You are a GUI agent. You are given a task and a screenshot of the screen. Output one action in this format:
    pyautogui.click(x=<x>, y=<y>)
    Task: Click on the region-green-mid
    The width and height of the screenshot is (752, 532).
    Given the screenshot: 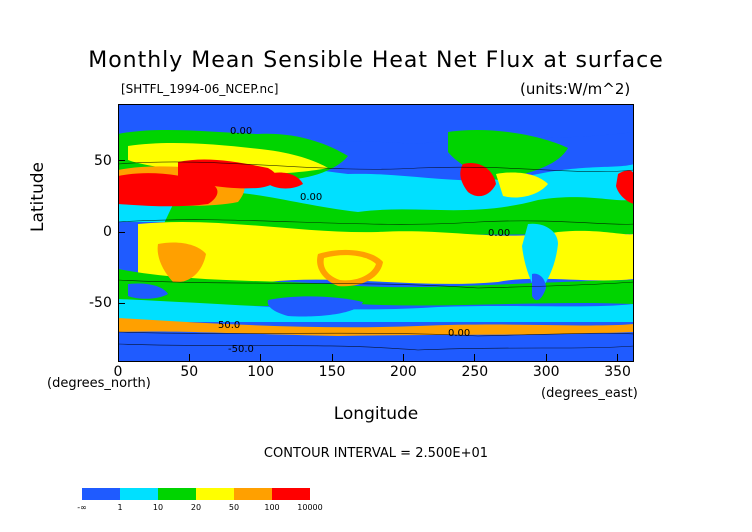 What is the action you would take?
    pyautogui.click(x=396, y=213)
    